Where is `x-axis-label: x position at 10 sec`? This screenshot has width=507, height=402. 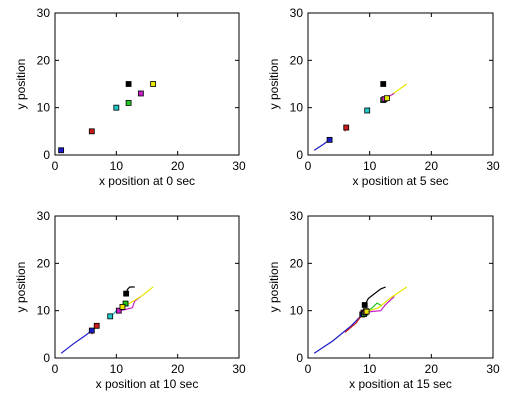 x-axis-label: x position at 10 sec is located at coordinates (147, 384).